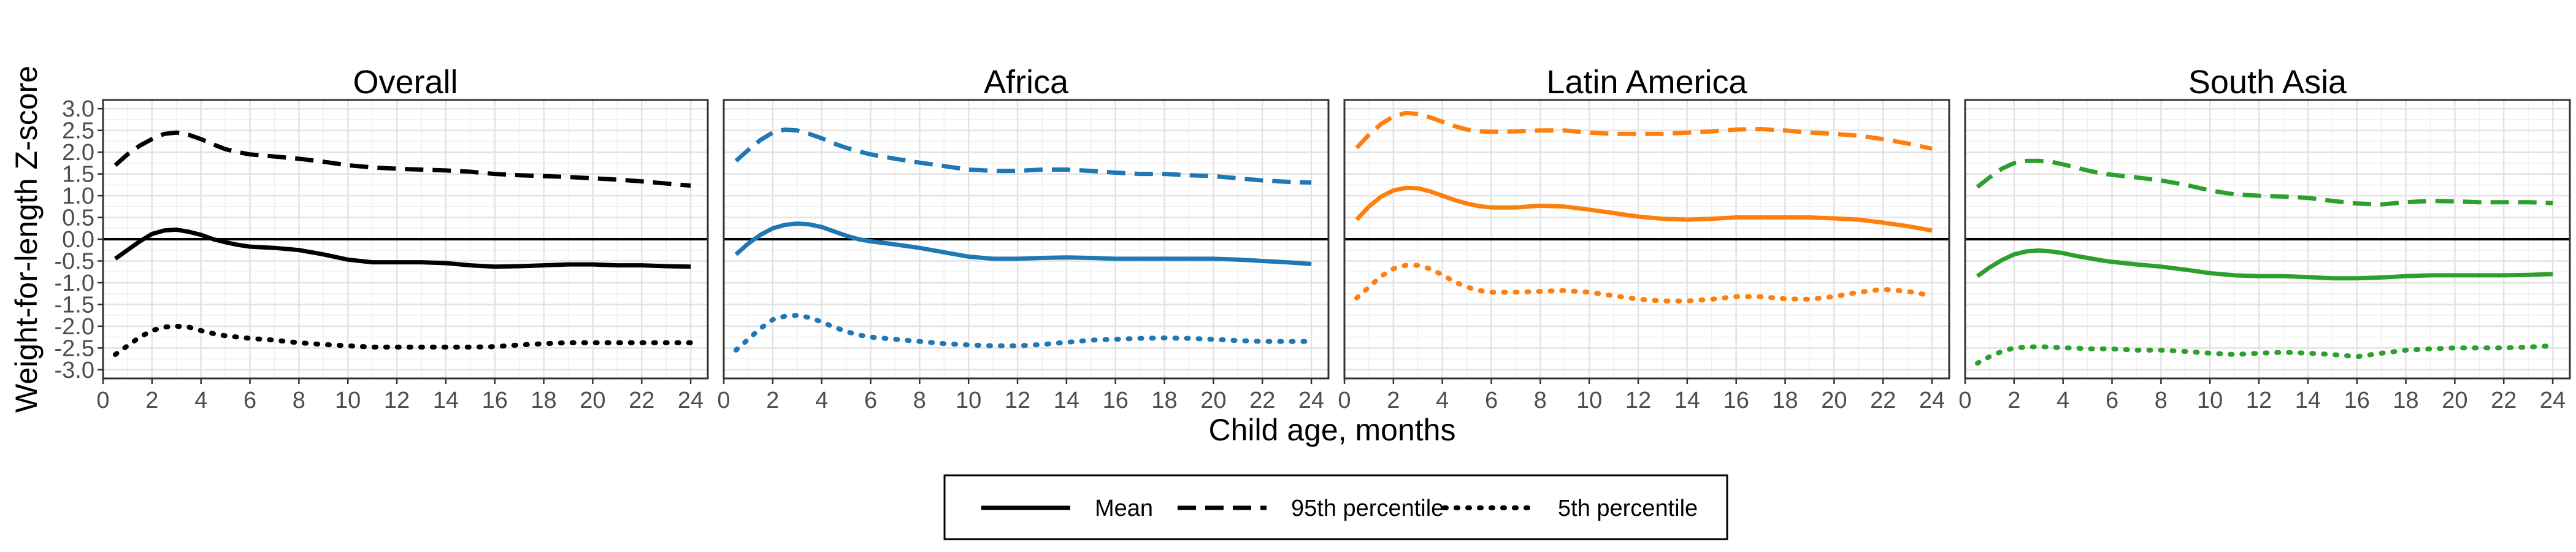 The height and width of the screenshot is (552, 2576). I want to click on legend-label: 5th percentile, so click(1628, 508).